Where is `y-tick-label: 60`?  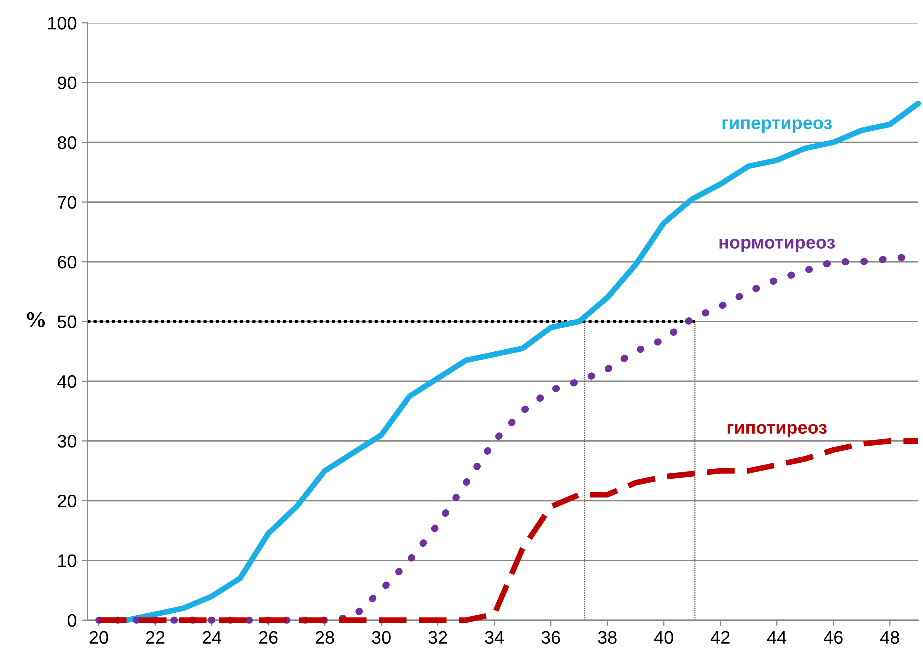 y-tick-label: 60 is located at coordinates (67, 262).